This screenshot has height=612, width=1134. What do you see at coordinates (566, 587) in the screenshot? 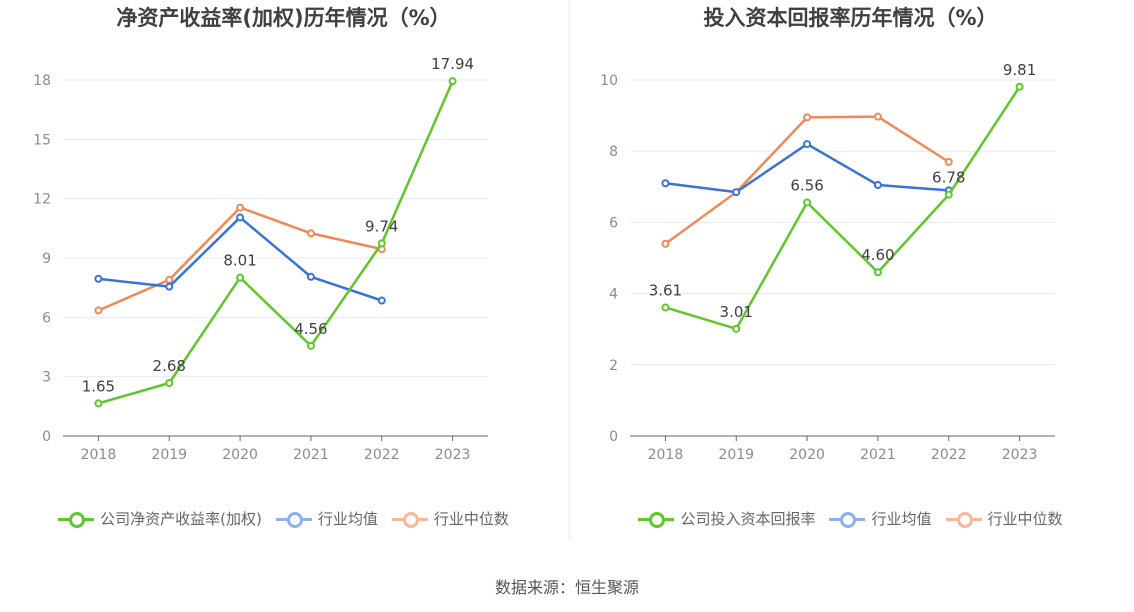
I see `data-source-footer: 数据来源：恒生聚源` at bounding box center [566, 587].